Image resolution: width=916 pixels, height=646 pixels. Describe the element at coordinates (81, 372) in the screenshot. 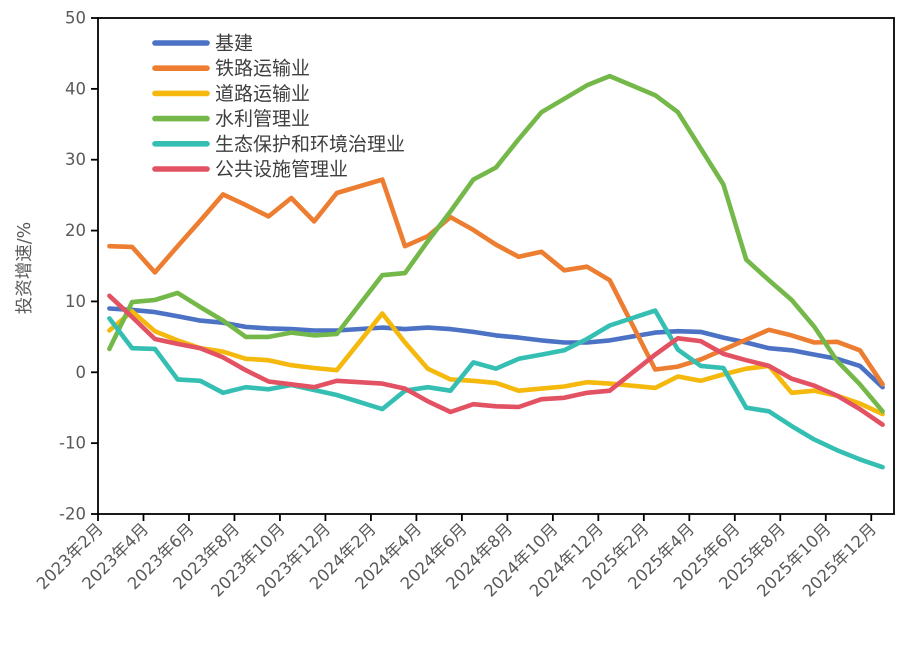

I see `y-axis-tick-label: 0` at that location.